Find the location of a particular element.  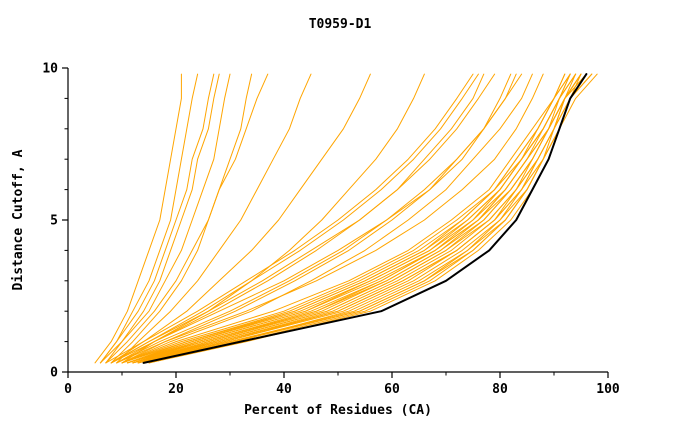

x-tick-label: 60 is located at coordinates (392, 389).